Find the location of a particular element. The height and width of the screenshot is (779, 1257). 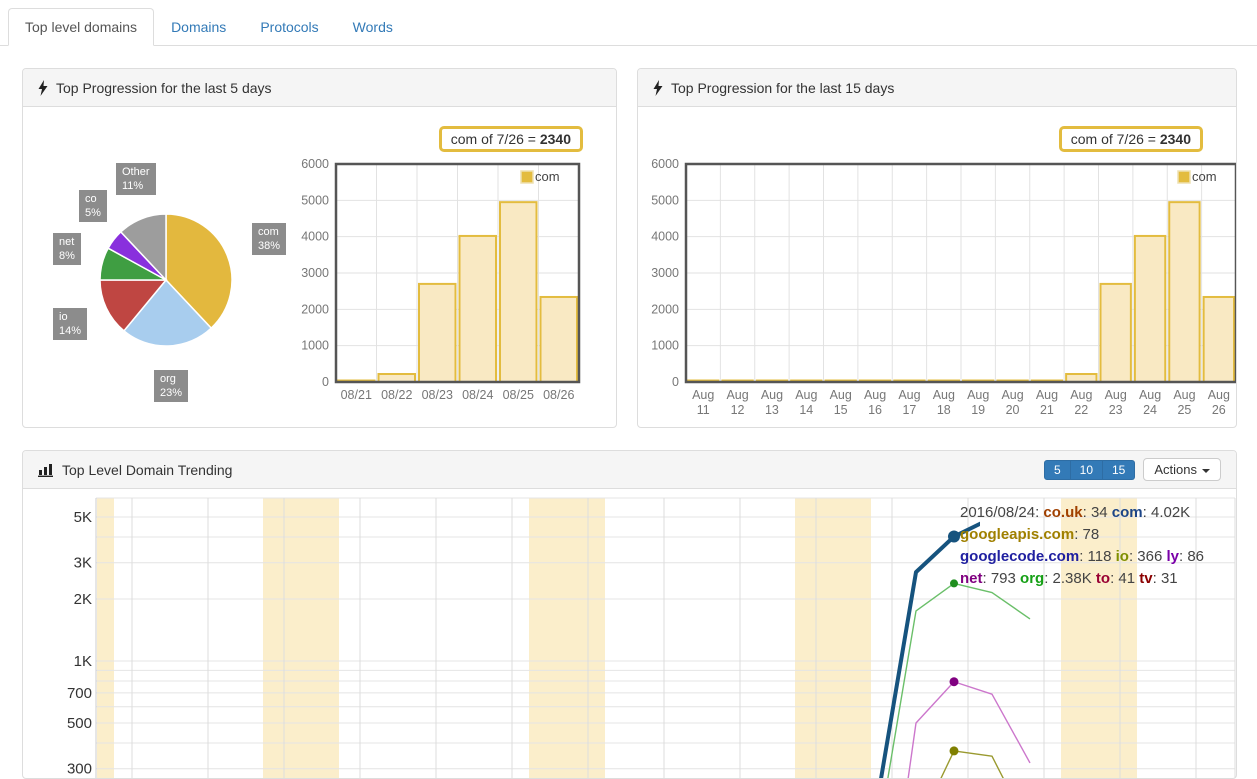

range-button-group: 5 10 15 is located at coordinates (1089, 469).